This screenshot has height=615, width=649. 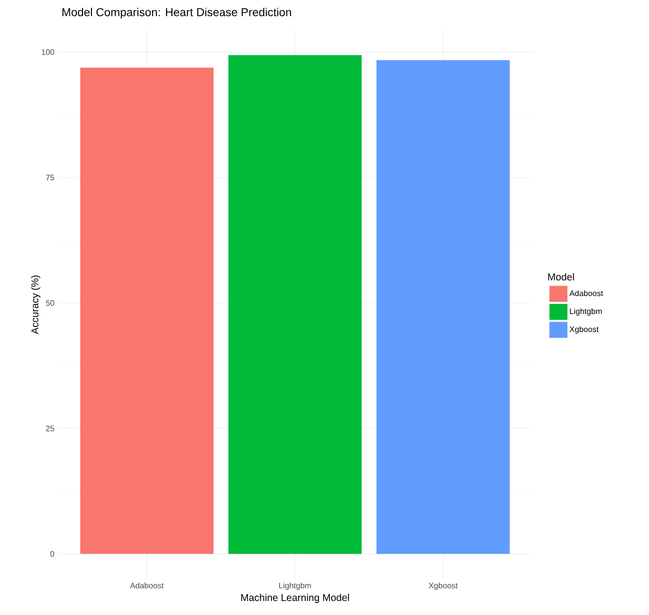 What do you see at coordinates (177, 13) in the screenshot?
I see `chart-title: Model Comparison: Heart Disease Prediction` at bounding box center [177, 13].